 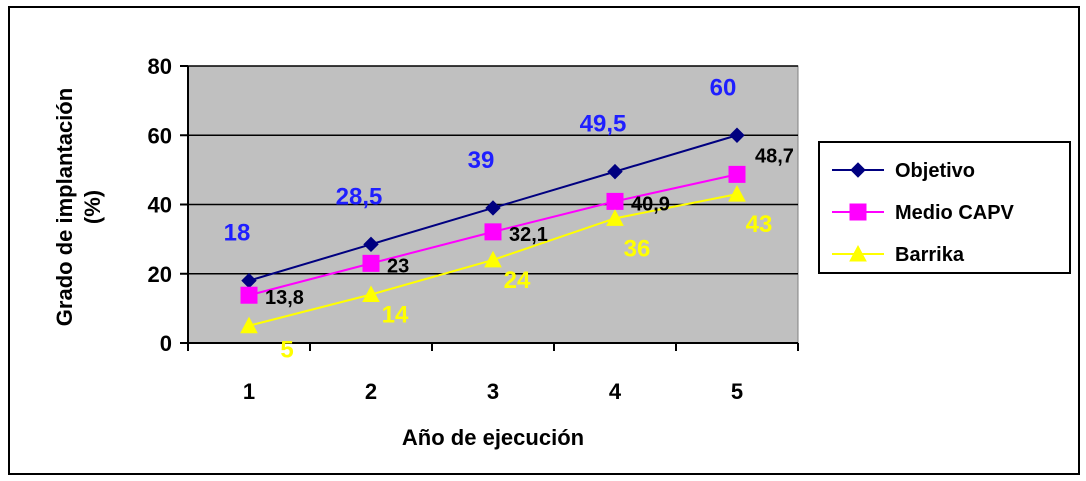 What do you see at coordinates (935, 171) in the screenshot?
I see `legend-label: Objetivo` at bounding box center [935, 171].